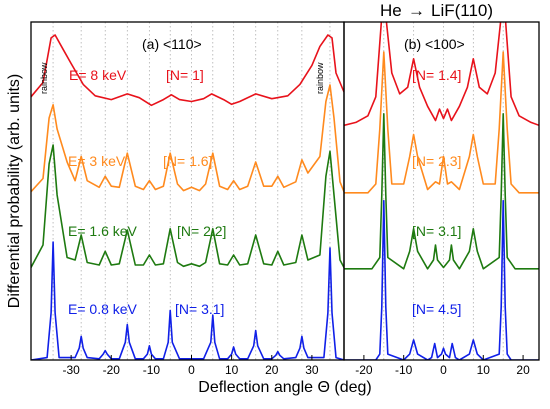  Describe the element at coordinates (201, 231) in the screenshot. I see `scaling-label-a-1-6kev: [N= 2.2]` at that location.